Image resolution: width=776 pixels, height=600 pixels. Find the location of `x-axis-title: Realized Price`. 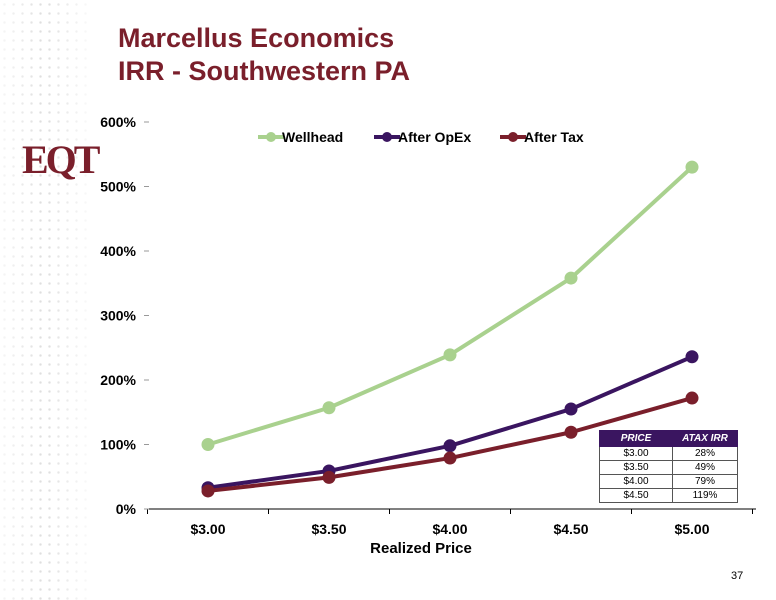

x-axis-title: Realized Price is located at coordinates (421, 548).